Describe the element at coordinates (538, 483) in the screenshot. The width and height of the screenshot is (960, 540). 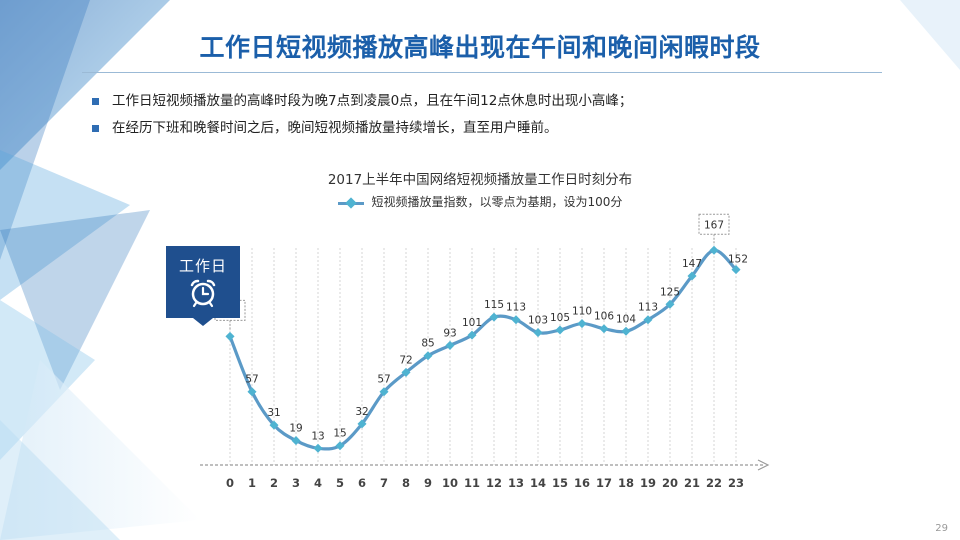
I see `x-tick-label: 14` at that location.